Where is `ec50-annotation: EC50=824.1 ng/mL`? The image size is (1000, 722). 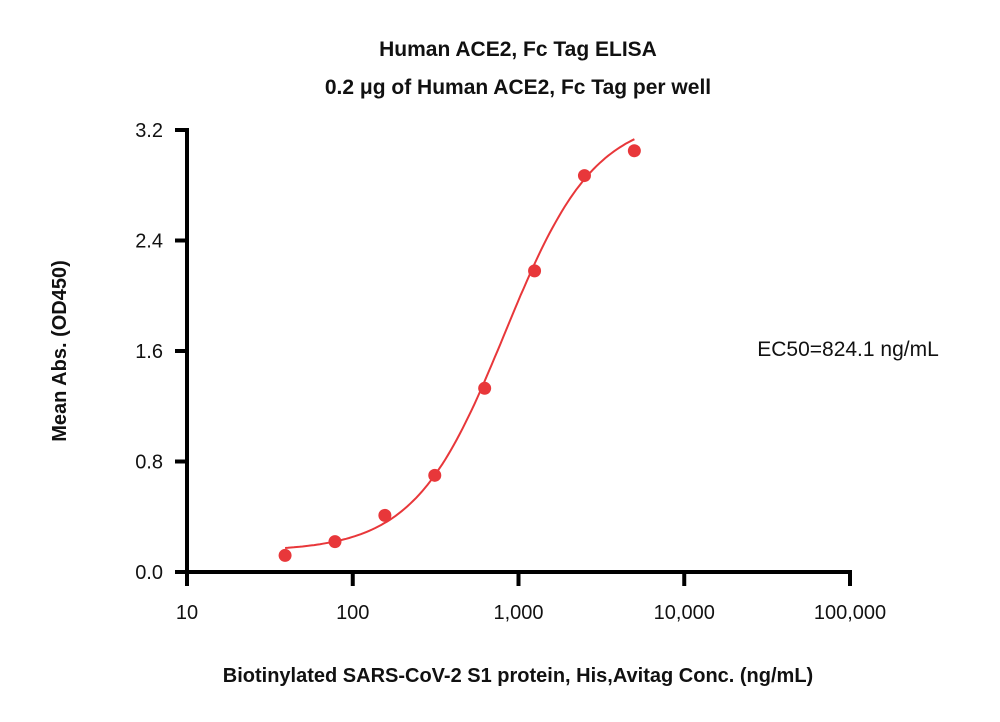
ec50-annotation: EC50=824.1 ng/mL is located at coordinates (848, 349).